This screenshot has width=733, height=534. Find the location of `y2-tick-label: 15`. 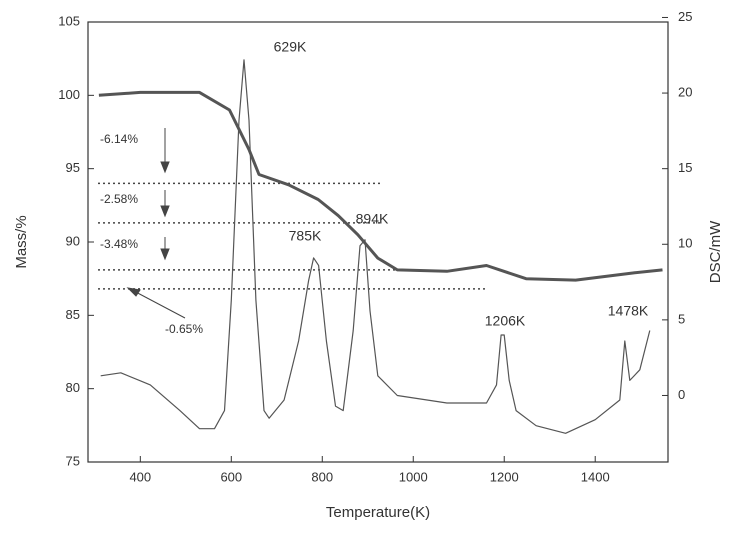

y2-tick-label: 15 is located at coordinates (685, 167).